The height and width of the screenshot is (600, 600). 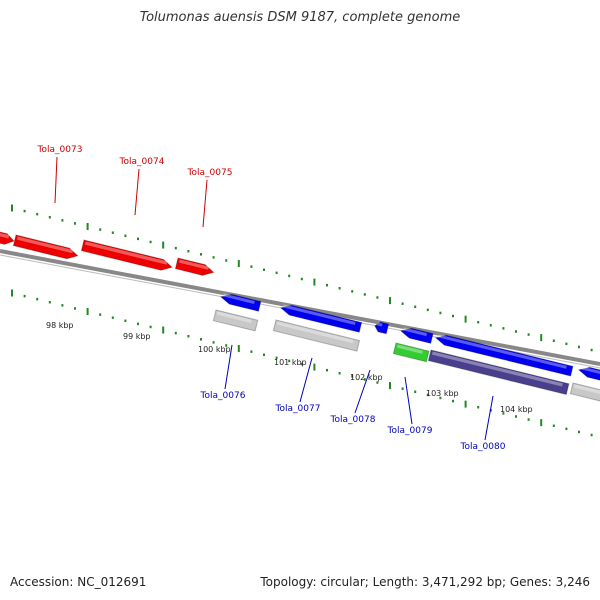 I want to click on forward-gene-label: Tola_0073, so click(x=60, y=150).